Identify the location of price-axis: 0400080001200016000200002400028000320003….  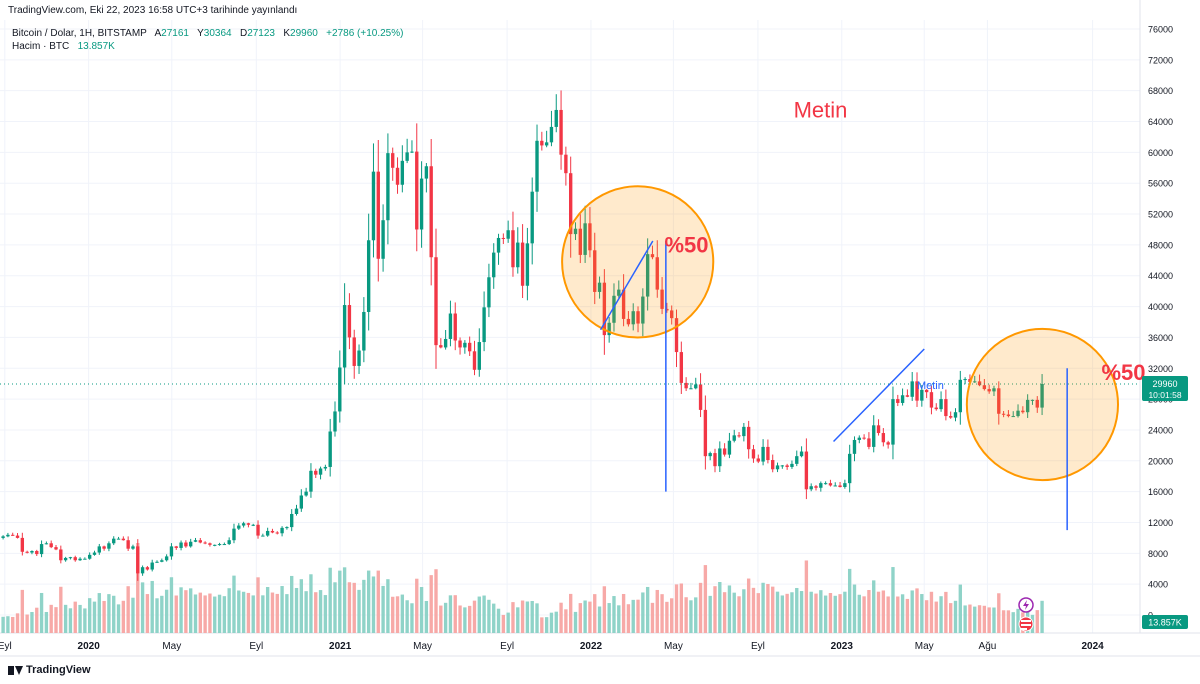
(1160, 323).